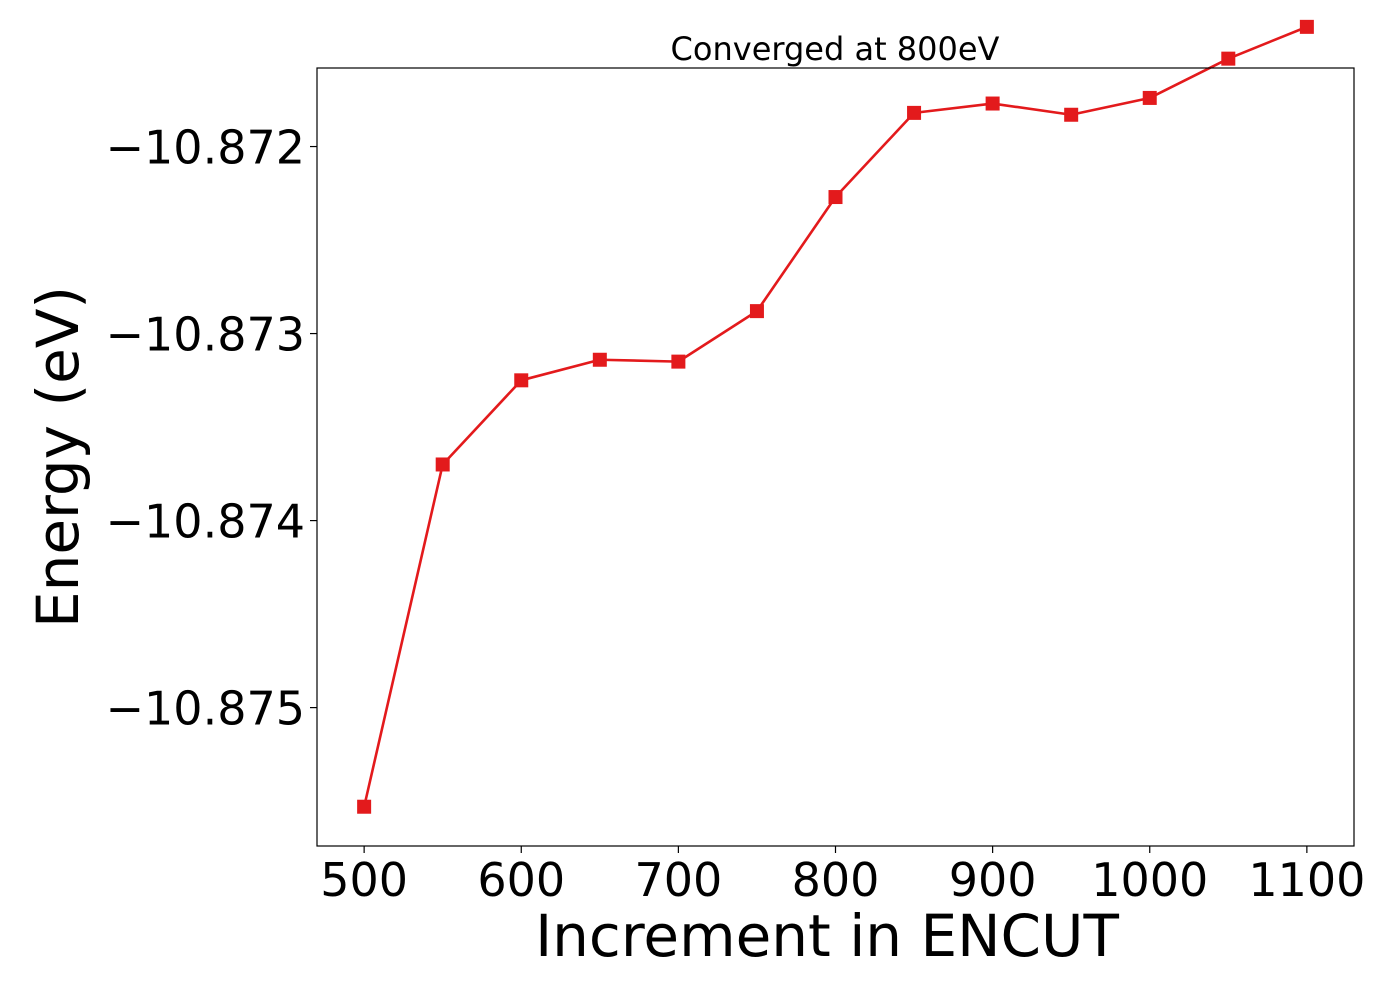 The width and height of the screenshot is (1400, 1000). I want to click on y-axis-label: Energy (eV), so click(58, 457).